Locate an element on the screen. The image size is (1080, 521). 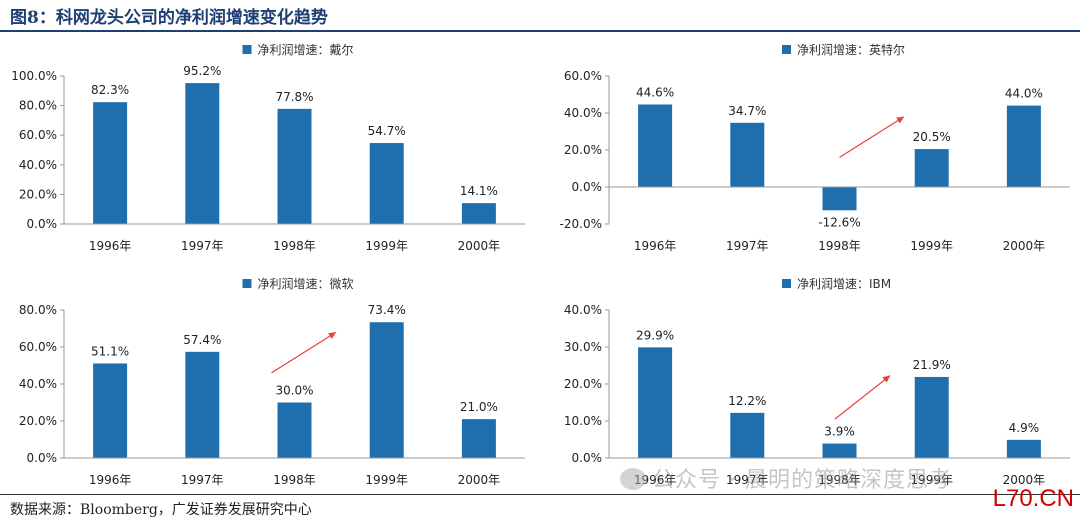
data-label: 14.1% is located at coordinates (479, 191).